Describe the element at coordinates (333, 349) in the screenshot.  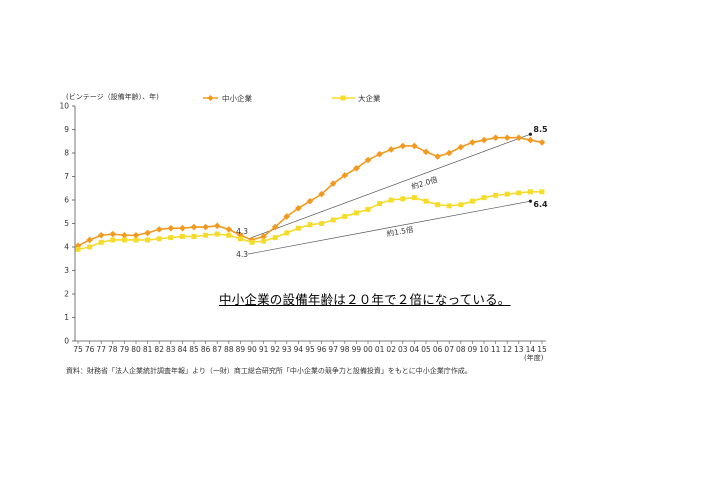
I see `x-tick-label: 97` at that location.